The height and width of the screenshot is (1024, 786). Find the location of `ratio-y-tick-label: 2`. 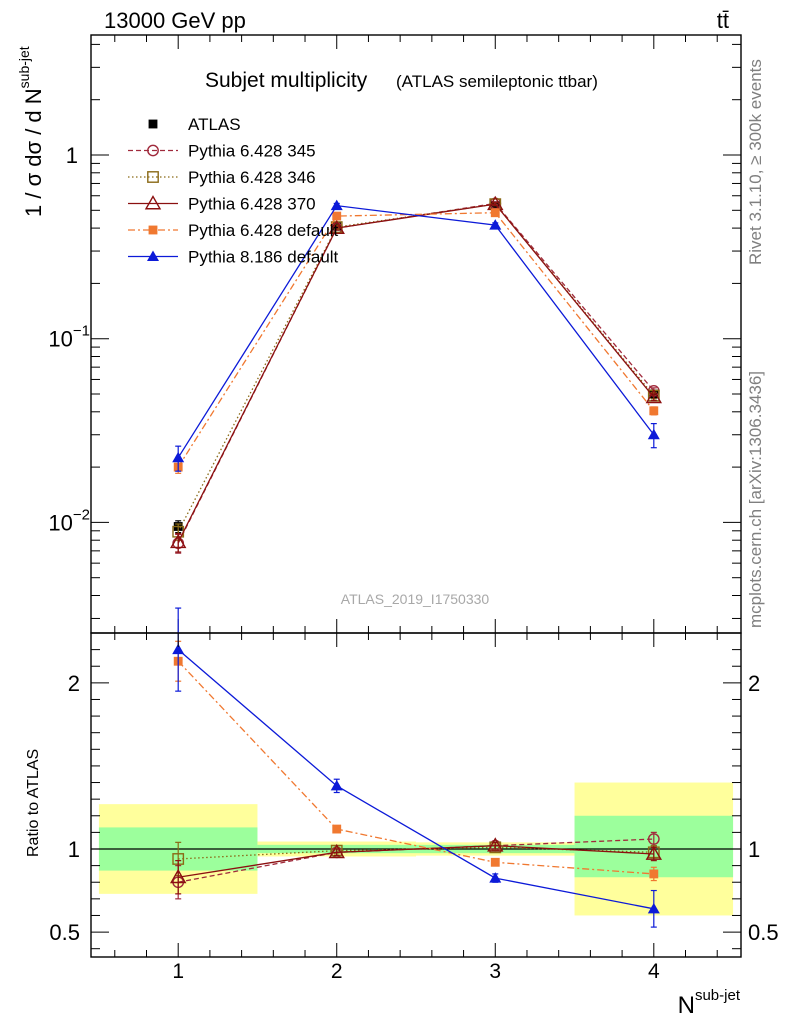

ratio-y-tick-label: 2 is located at coordinates (74, 683).